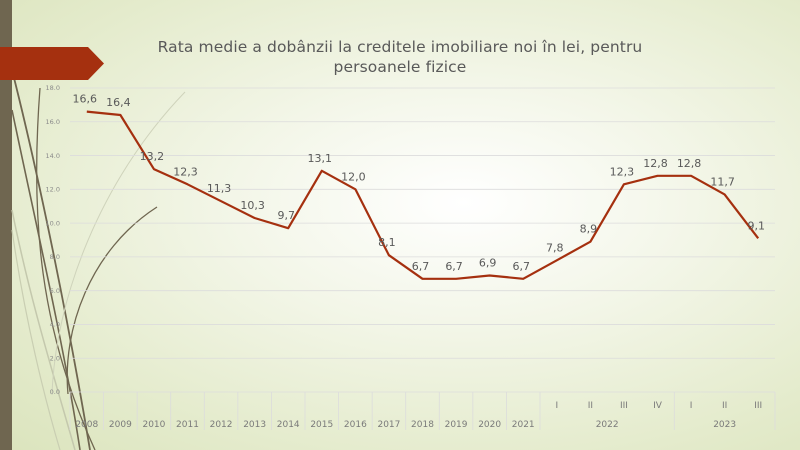 This screenshot has height=450, width=800. What do you see at coordinates (118, 102) in the screenshot?
I see `data-label: 16,4` at bounding box center [118, 102].